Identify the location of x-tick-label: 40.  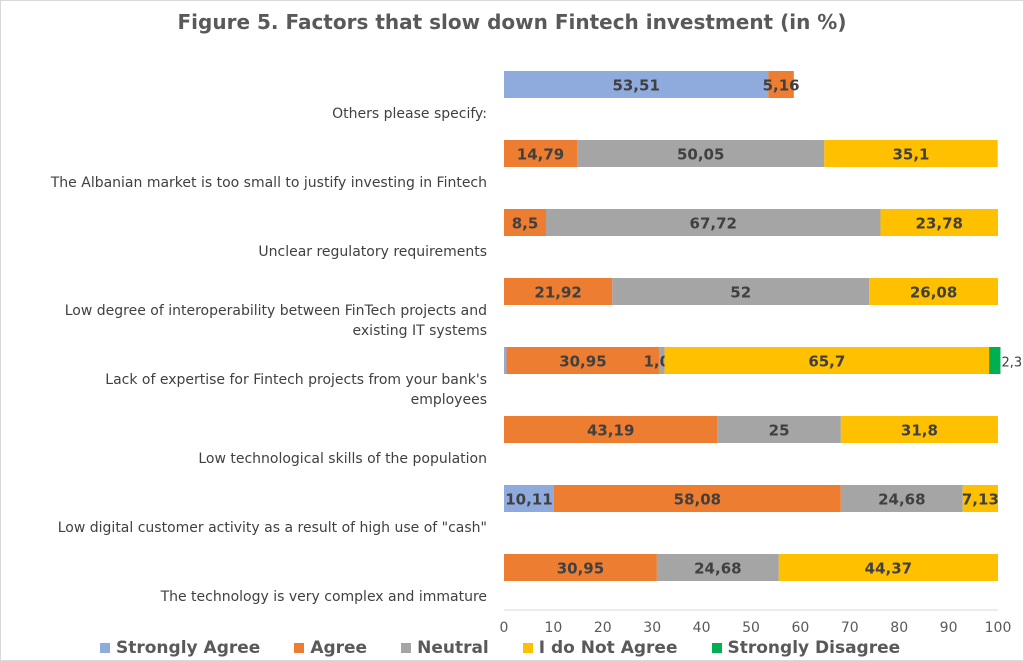
(702, 628).